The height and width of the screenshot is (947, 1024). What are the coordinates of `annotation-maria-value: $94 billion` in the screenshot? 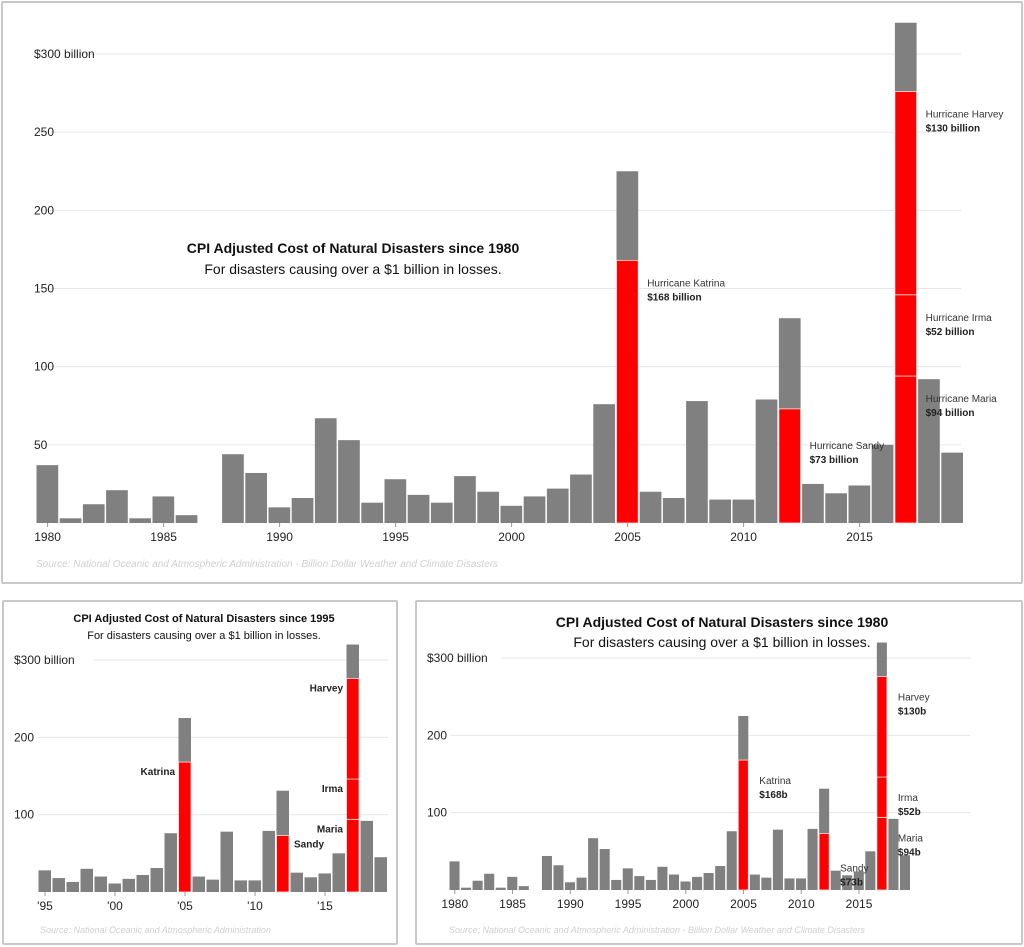 It's located at (950, 413).